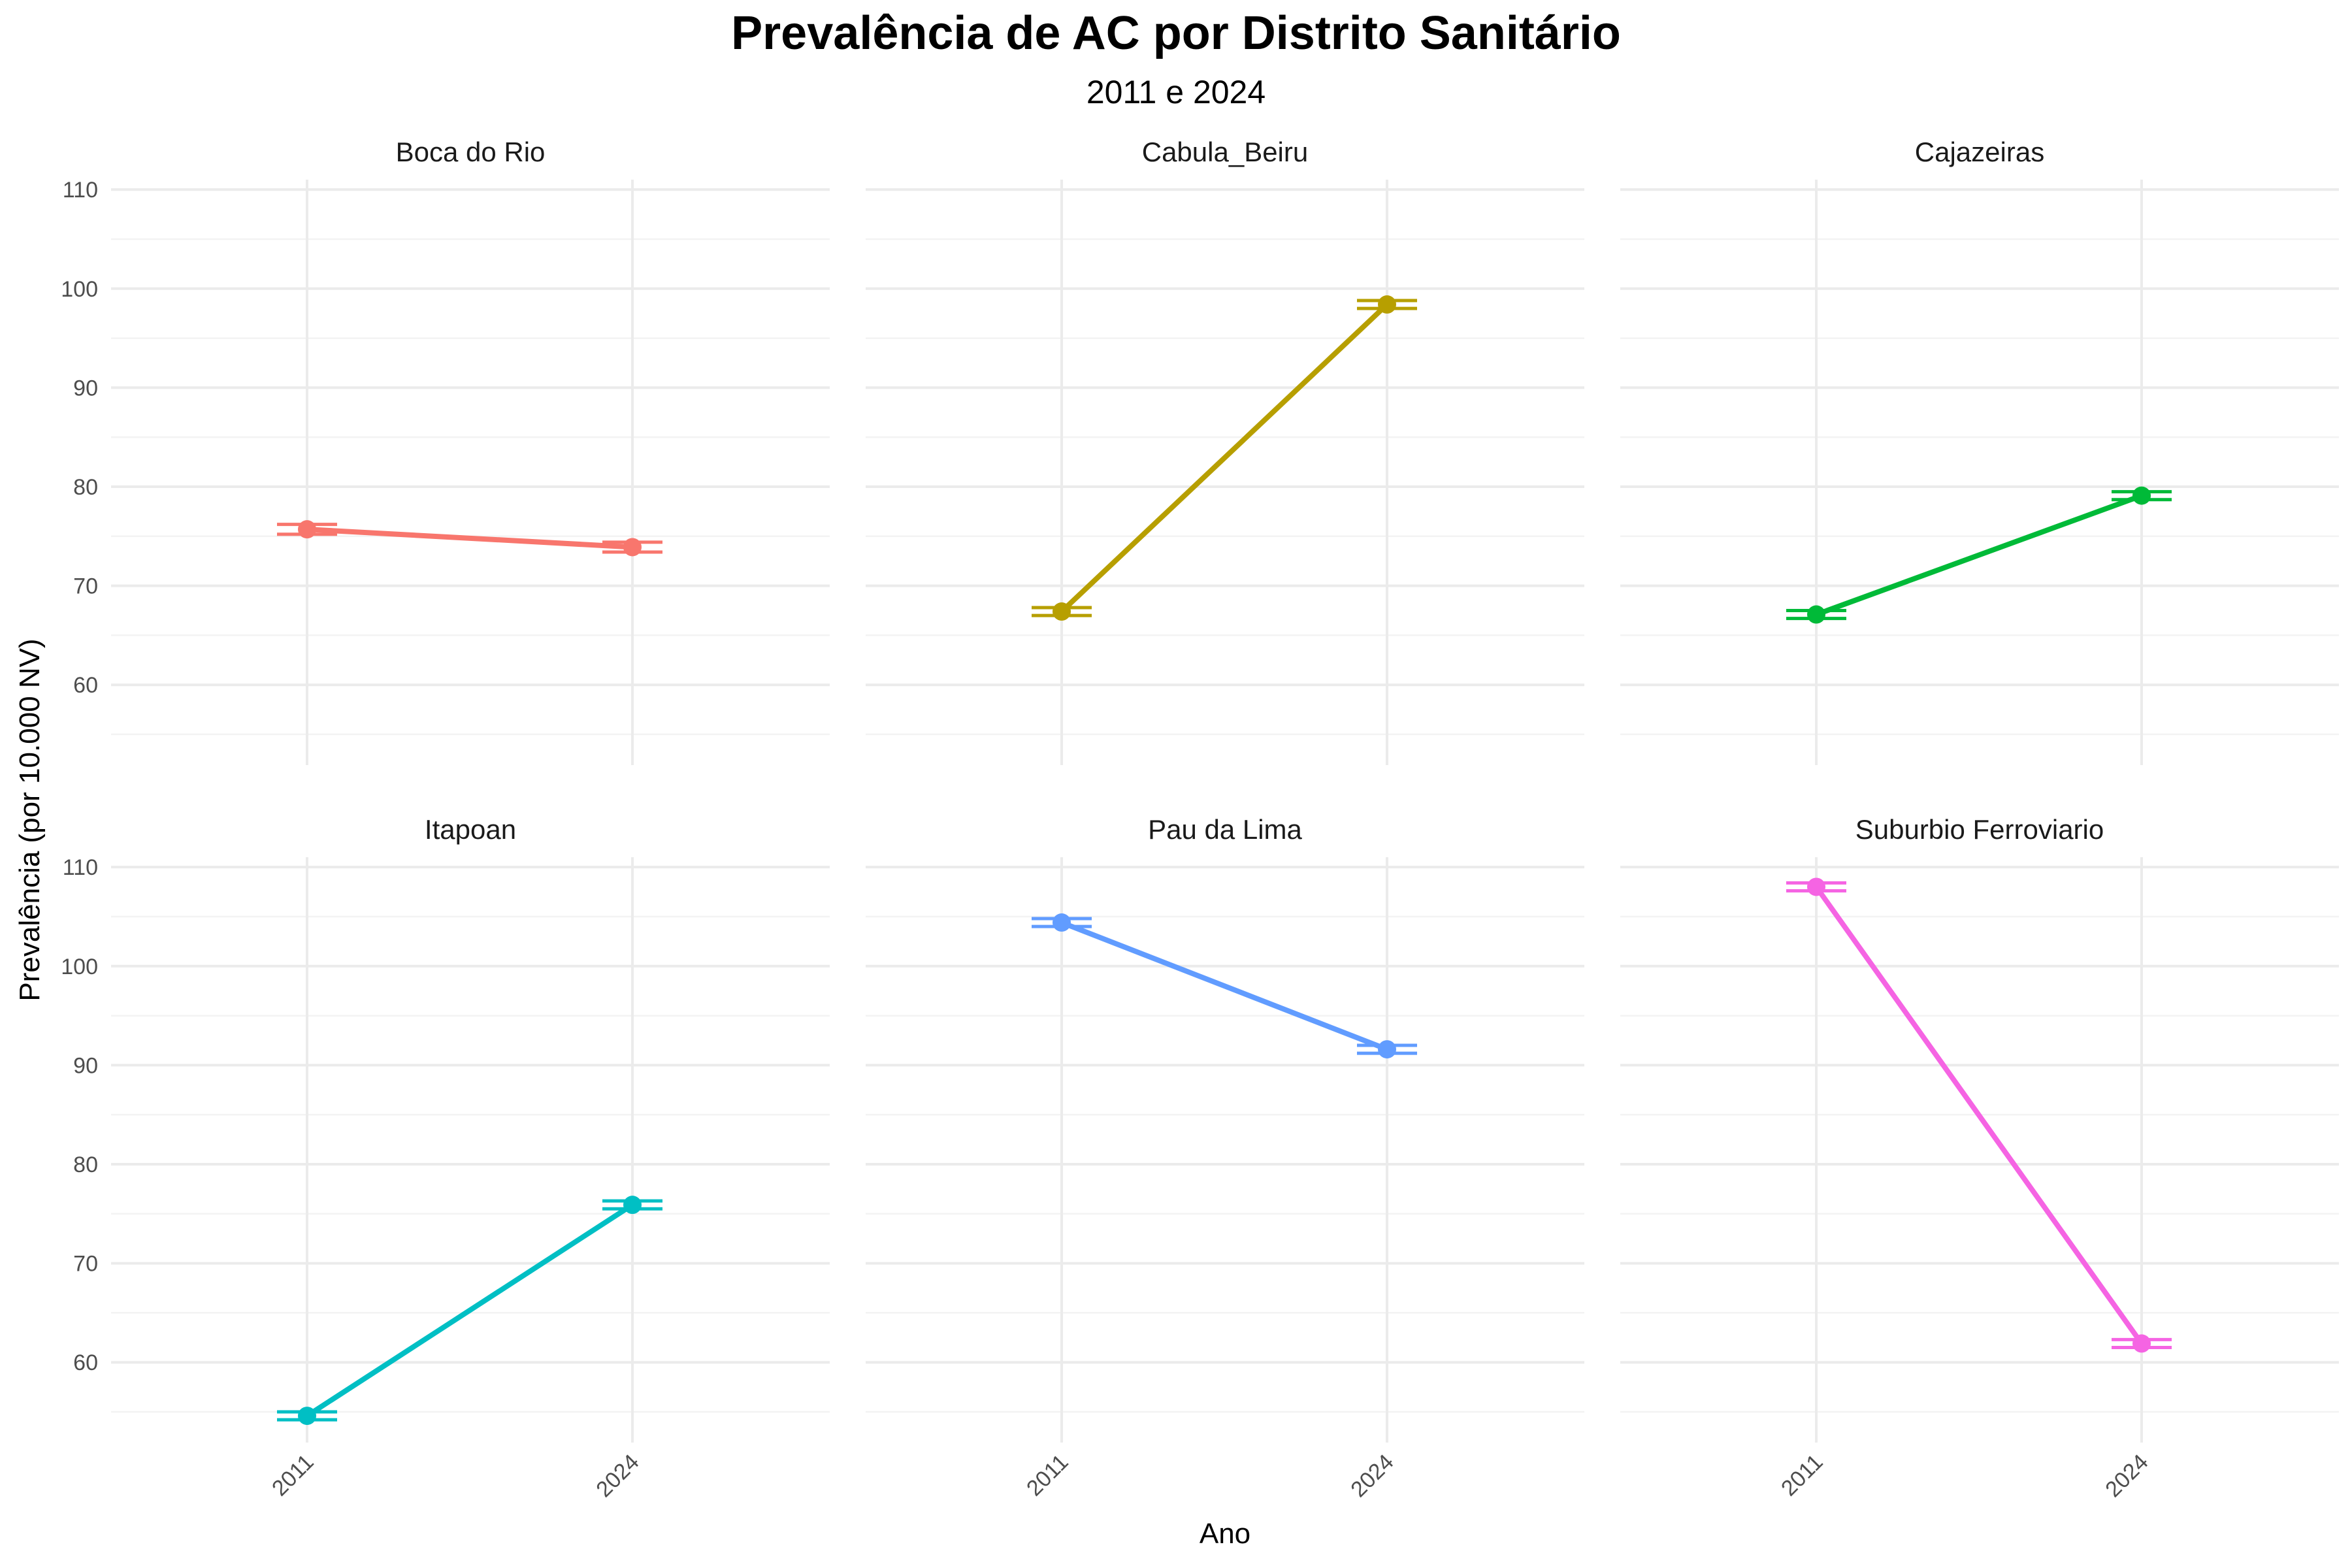  Describe the element at coordinates (1225, 1158) in the screenshot. I see `facet-panel-pau-da-lima: Pau da Lima 2011 2024` at that location.